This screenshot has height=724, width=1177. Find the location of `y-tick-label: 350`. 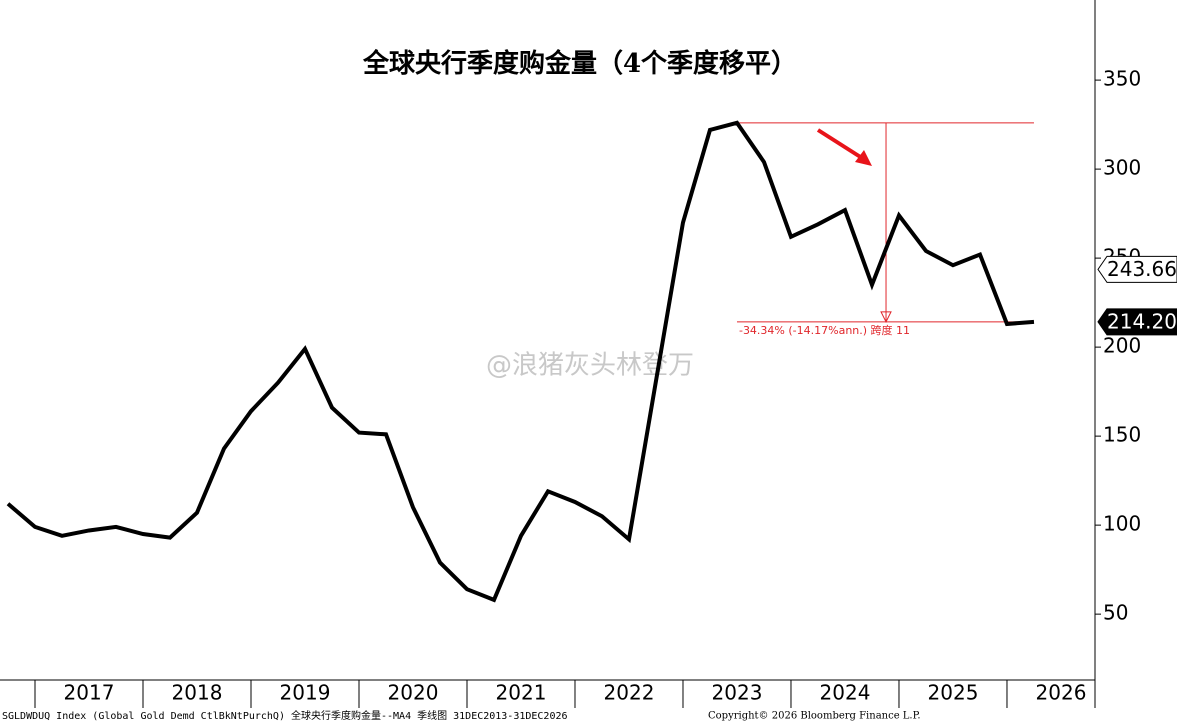

y-tick-label: 350 is located at coordinates (1122, 79).